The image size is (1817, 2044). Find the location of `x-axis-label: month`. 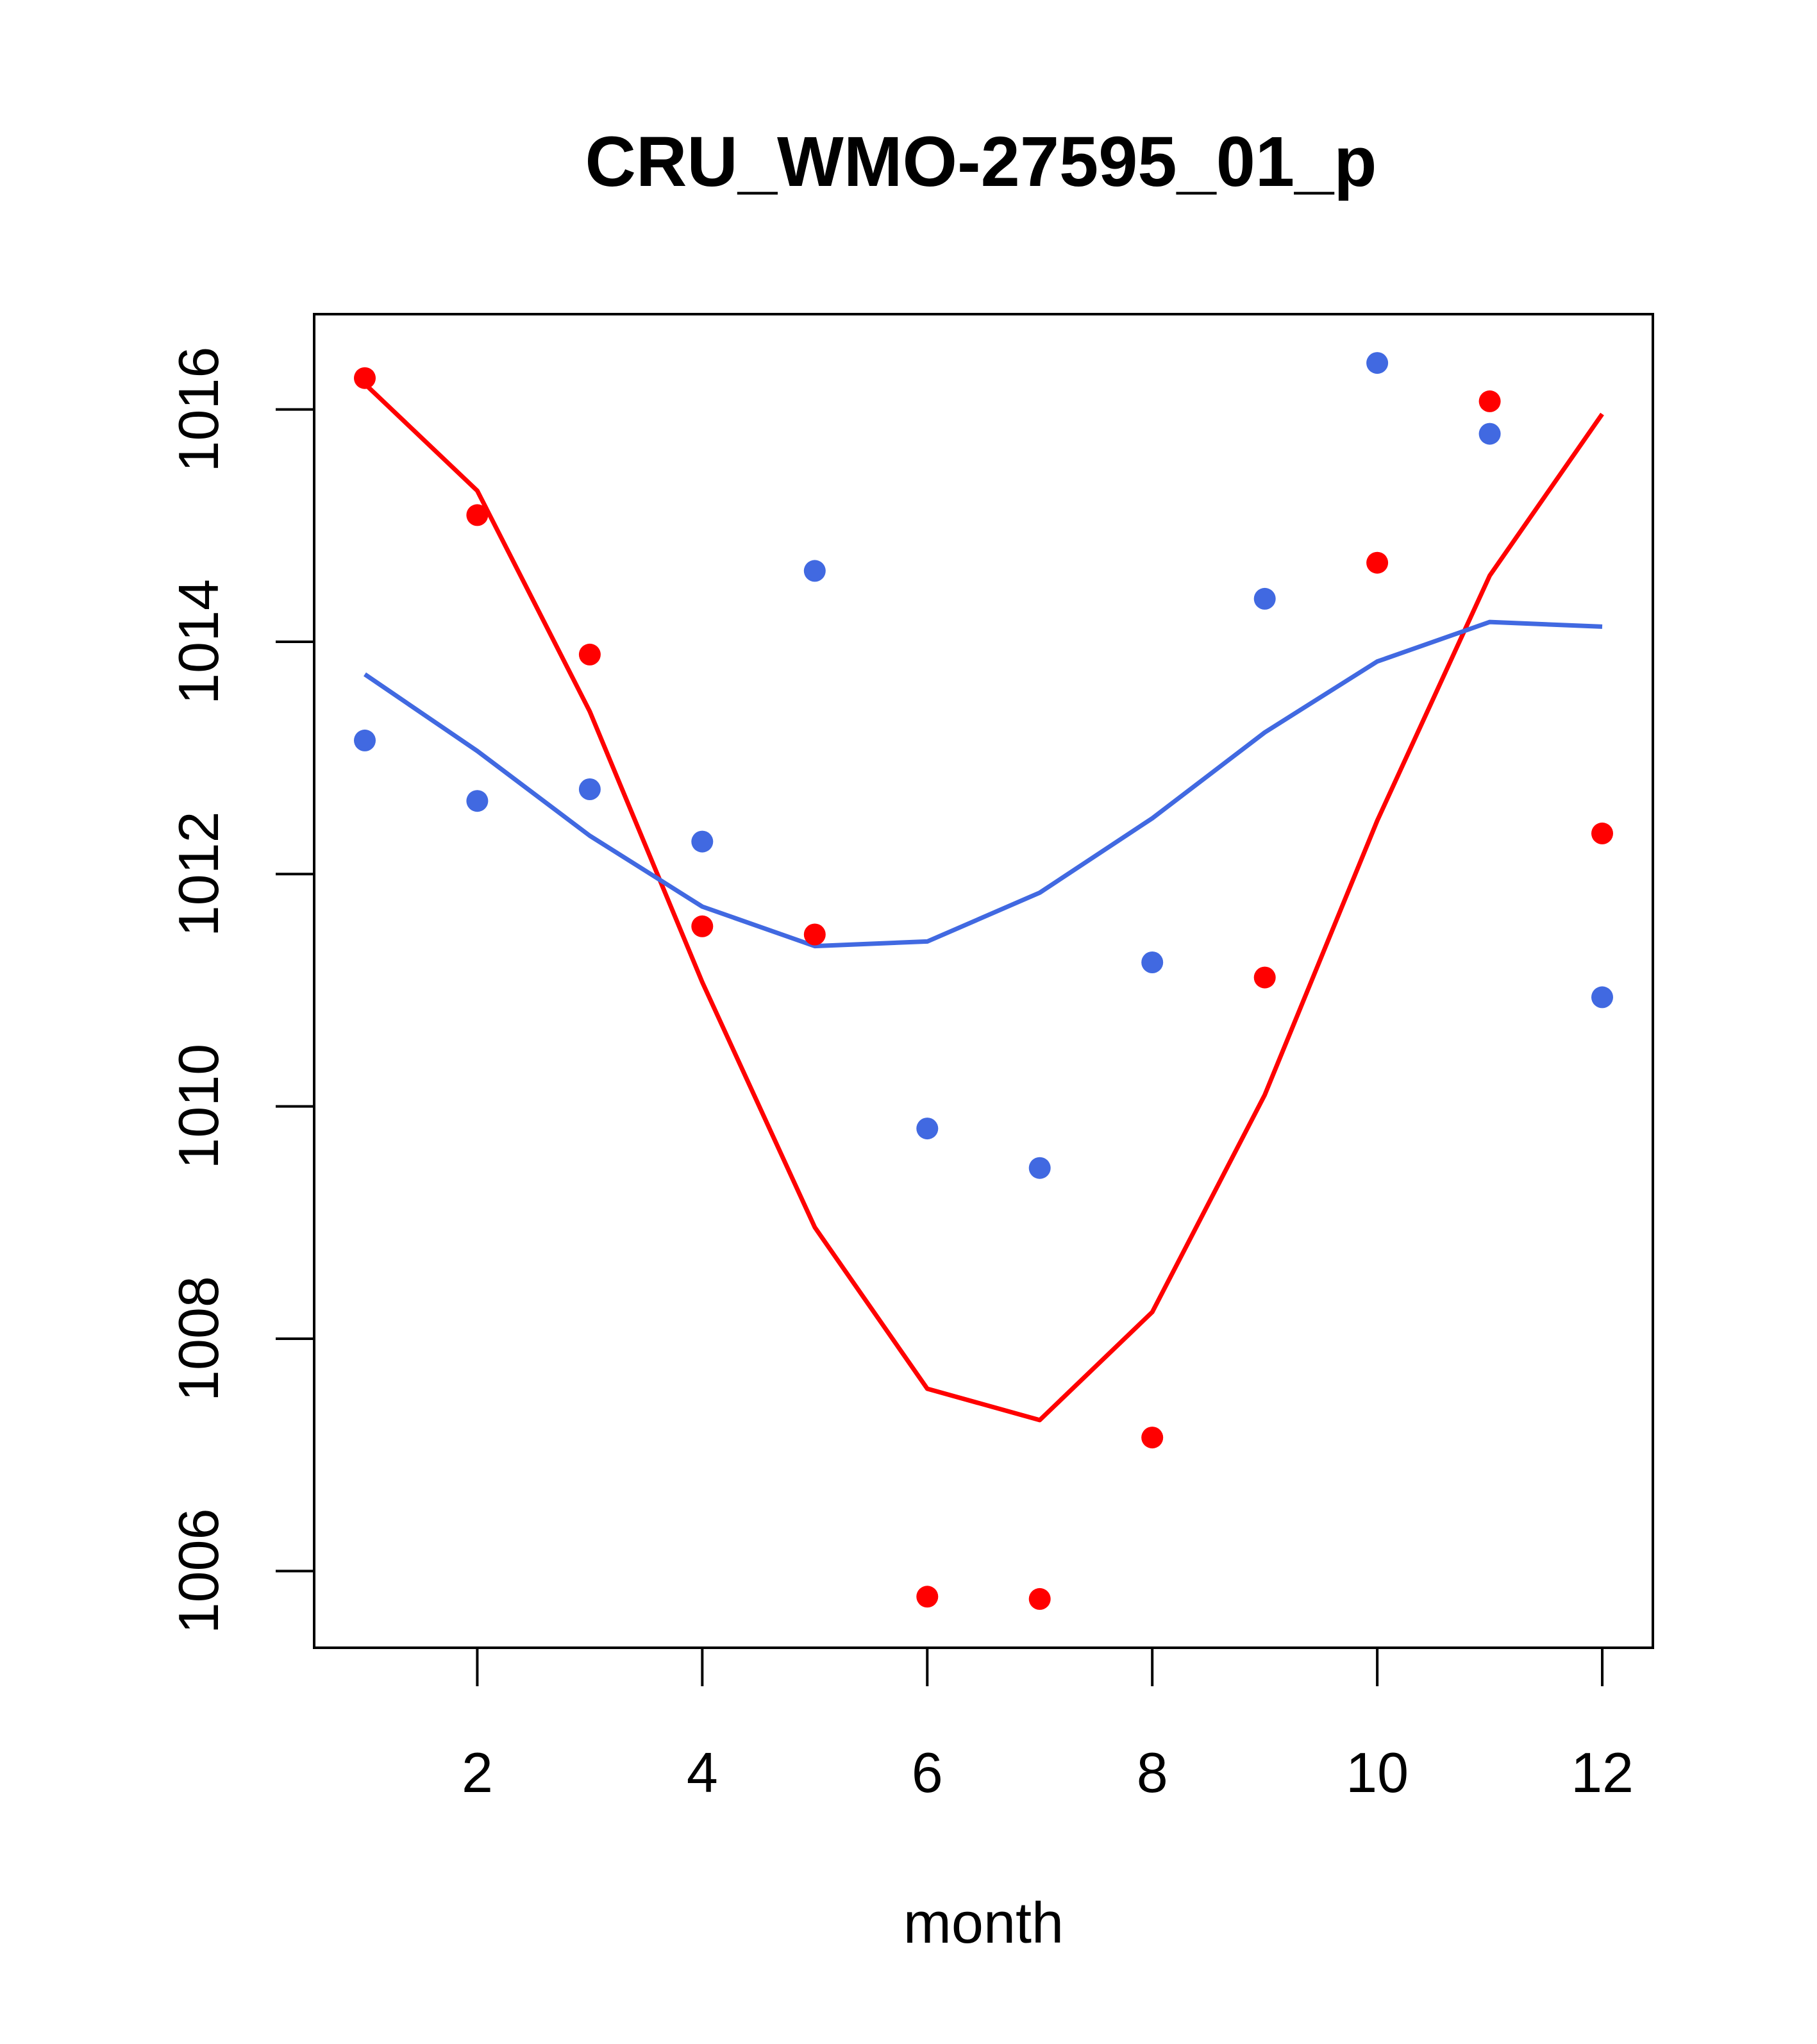

x-axis-label: month is located at coordinates (984, 1923).